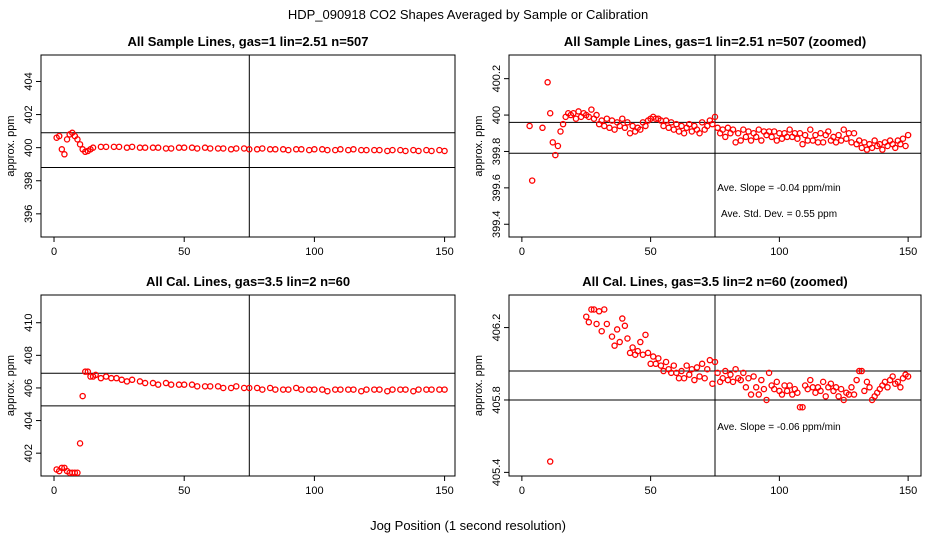  I want to click on y-tick-label: 405.4, so click(497, 473).